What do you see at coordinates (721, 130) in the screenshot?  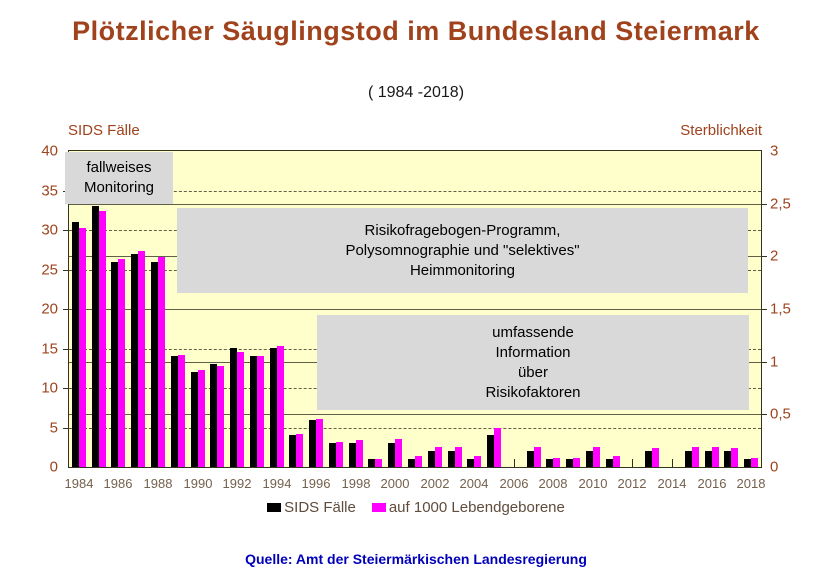 I see `right-axis-title: Sterblichkeit` at bounding box center [721, 130].